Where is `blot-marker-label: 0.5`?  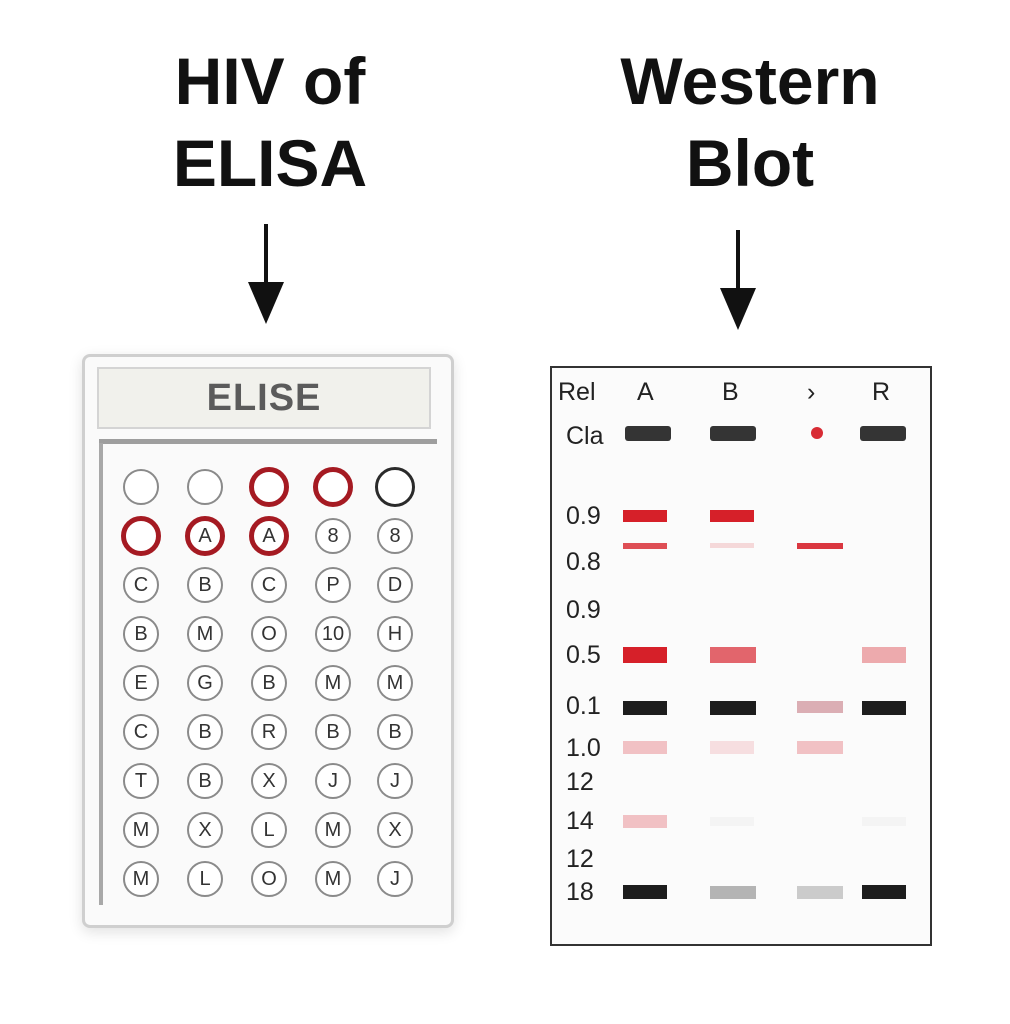 blot-marker-label: 0.5 is located at coordinates (583, 655).